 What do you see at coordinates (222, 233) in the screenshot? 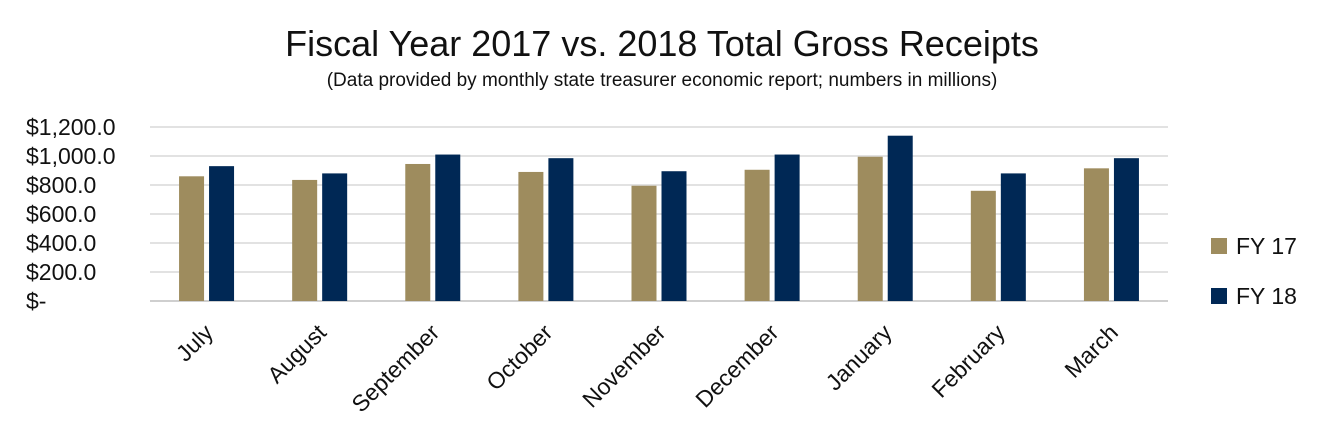
I see `bar-fy18-july` at bounding box center [222, 233].